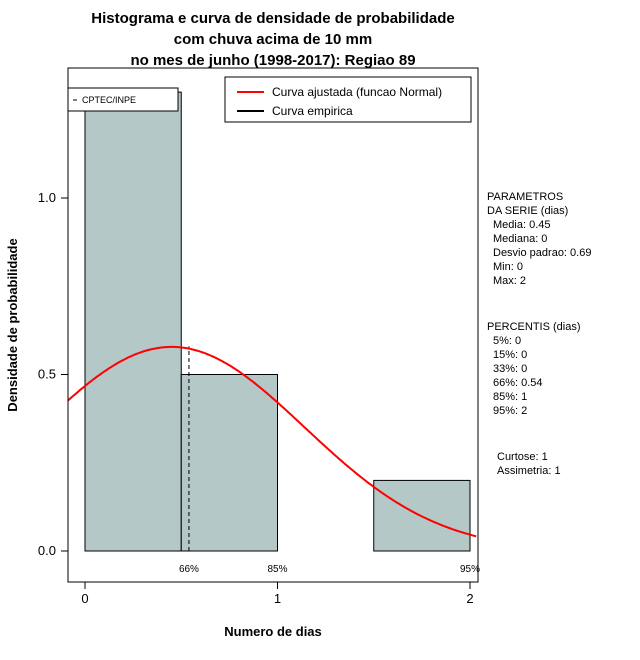 This screenshot has height=660, width=640. I want to click on stat-curtose: Curtose: 1, so click(522, 457).